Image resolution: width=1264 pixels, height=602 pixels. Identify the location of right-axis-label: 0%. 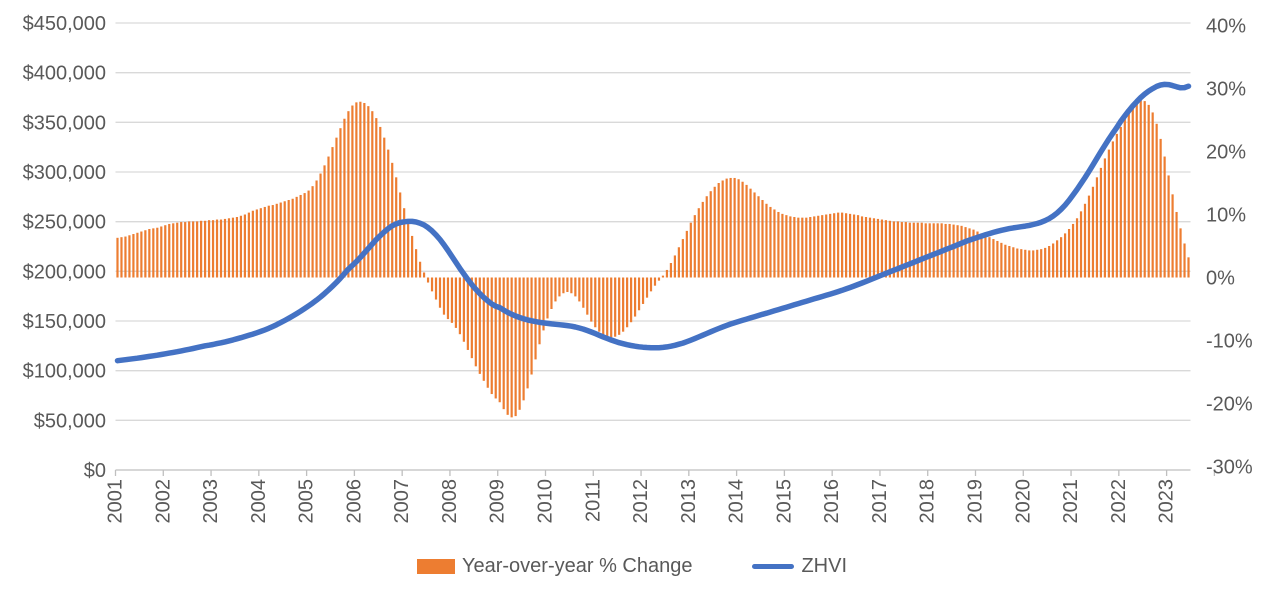
(1220, 279).